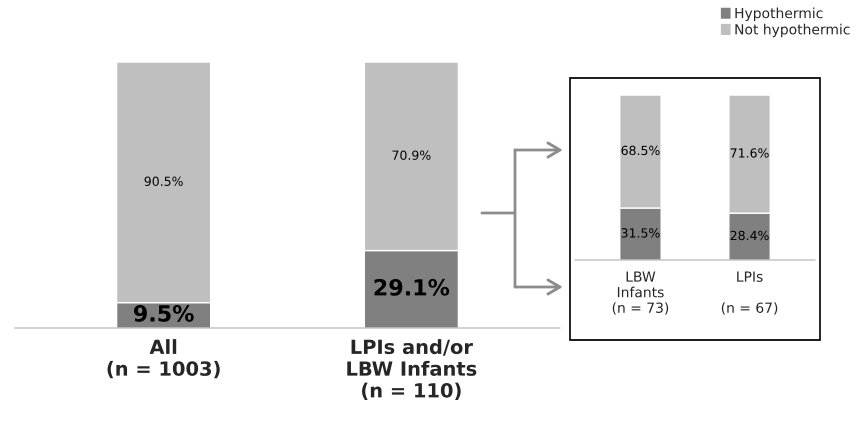  Describe the element at coordinates (163, 181) in the screenshot. I see `data-label: 90.5%` at that location.